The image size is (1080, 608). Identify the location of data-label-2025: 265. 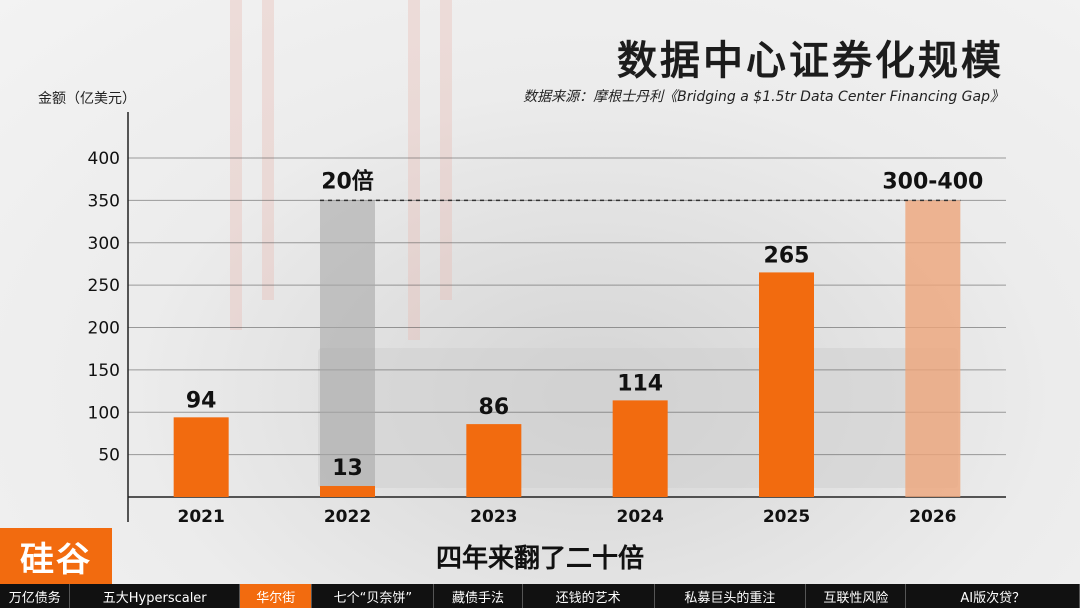
(787, 255).